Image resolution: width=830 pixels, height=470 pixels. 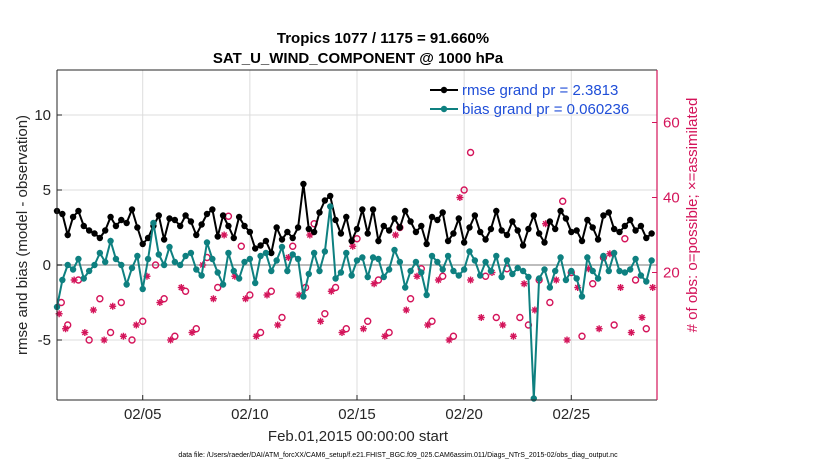 I want to click on x-tick-label: 02/10, so click(x=250, y=414).